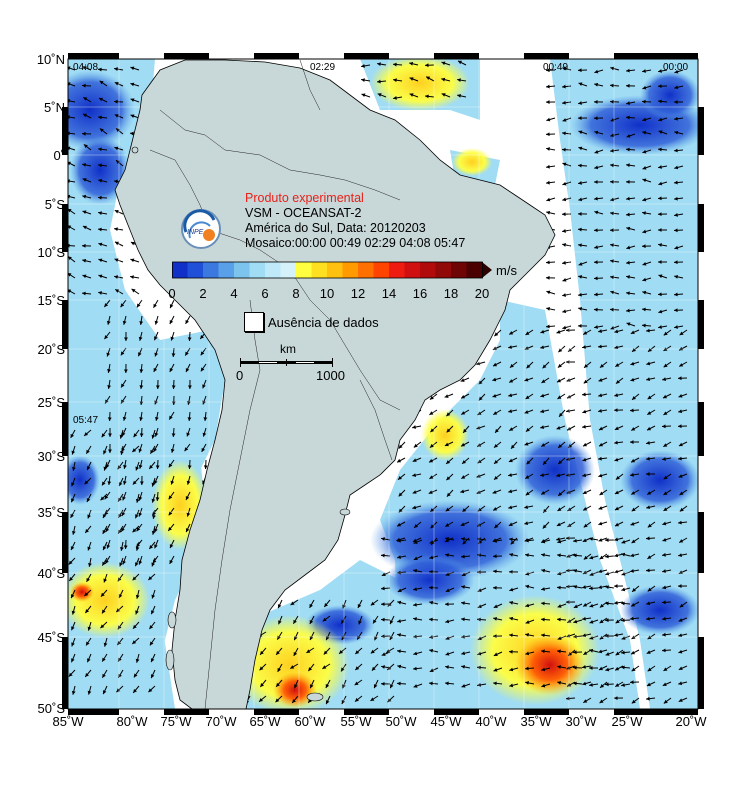  I want to click on sensor-label: VSM - OCEANSAT-2, so click(303, 213).